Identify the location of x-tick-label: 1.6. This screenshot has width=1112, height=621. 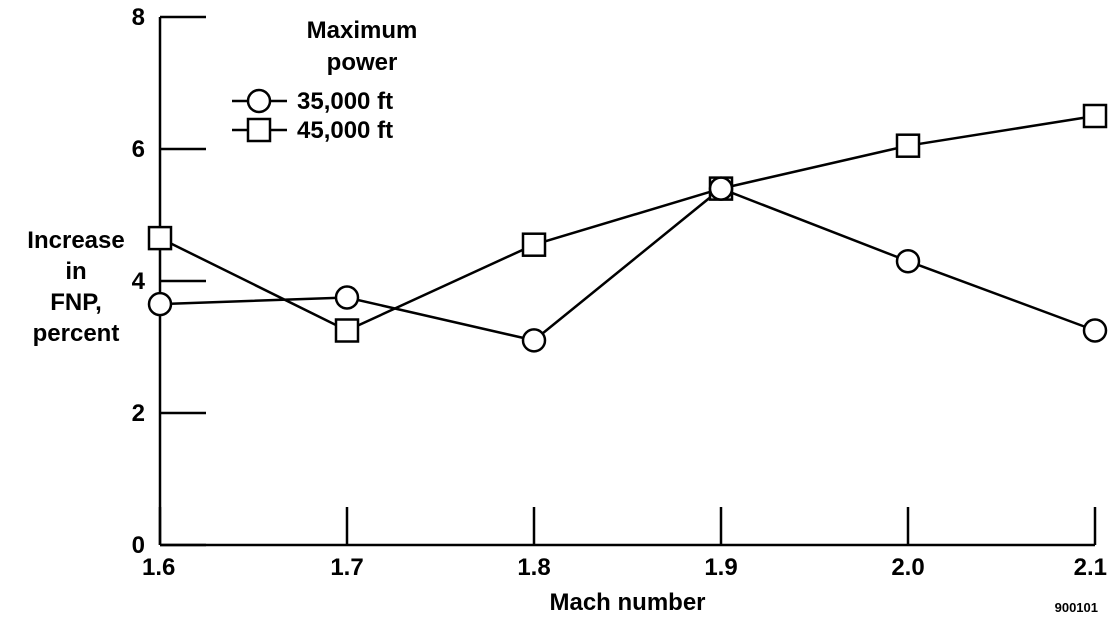
(158, 567).